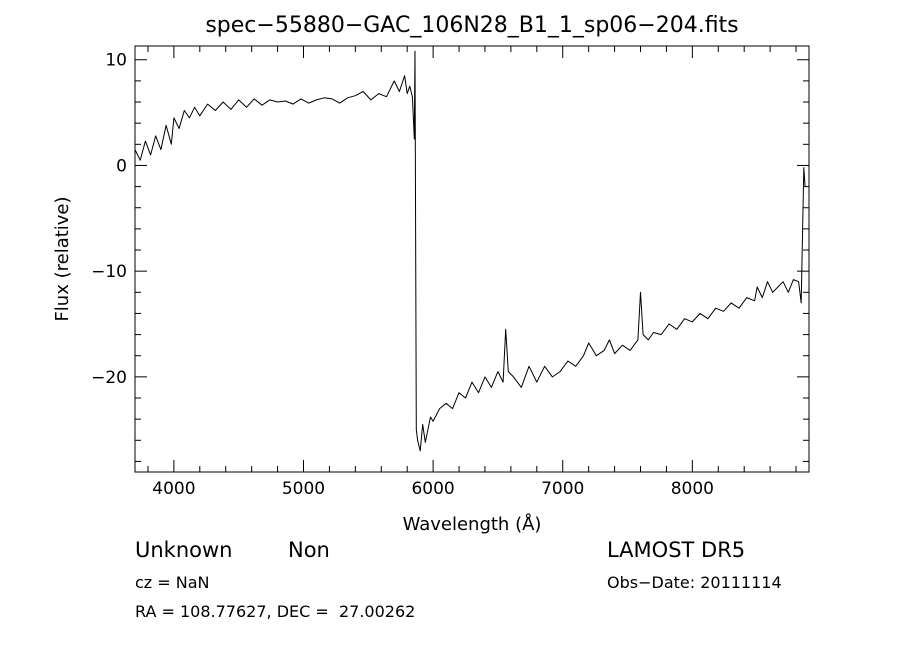  Describe the element at coordinates (62, 258) in the screenshot. I see `y-axis-label: Flux (relative)` at that location.